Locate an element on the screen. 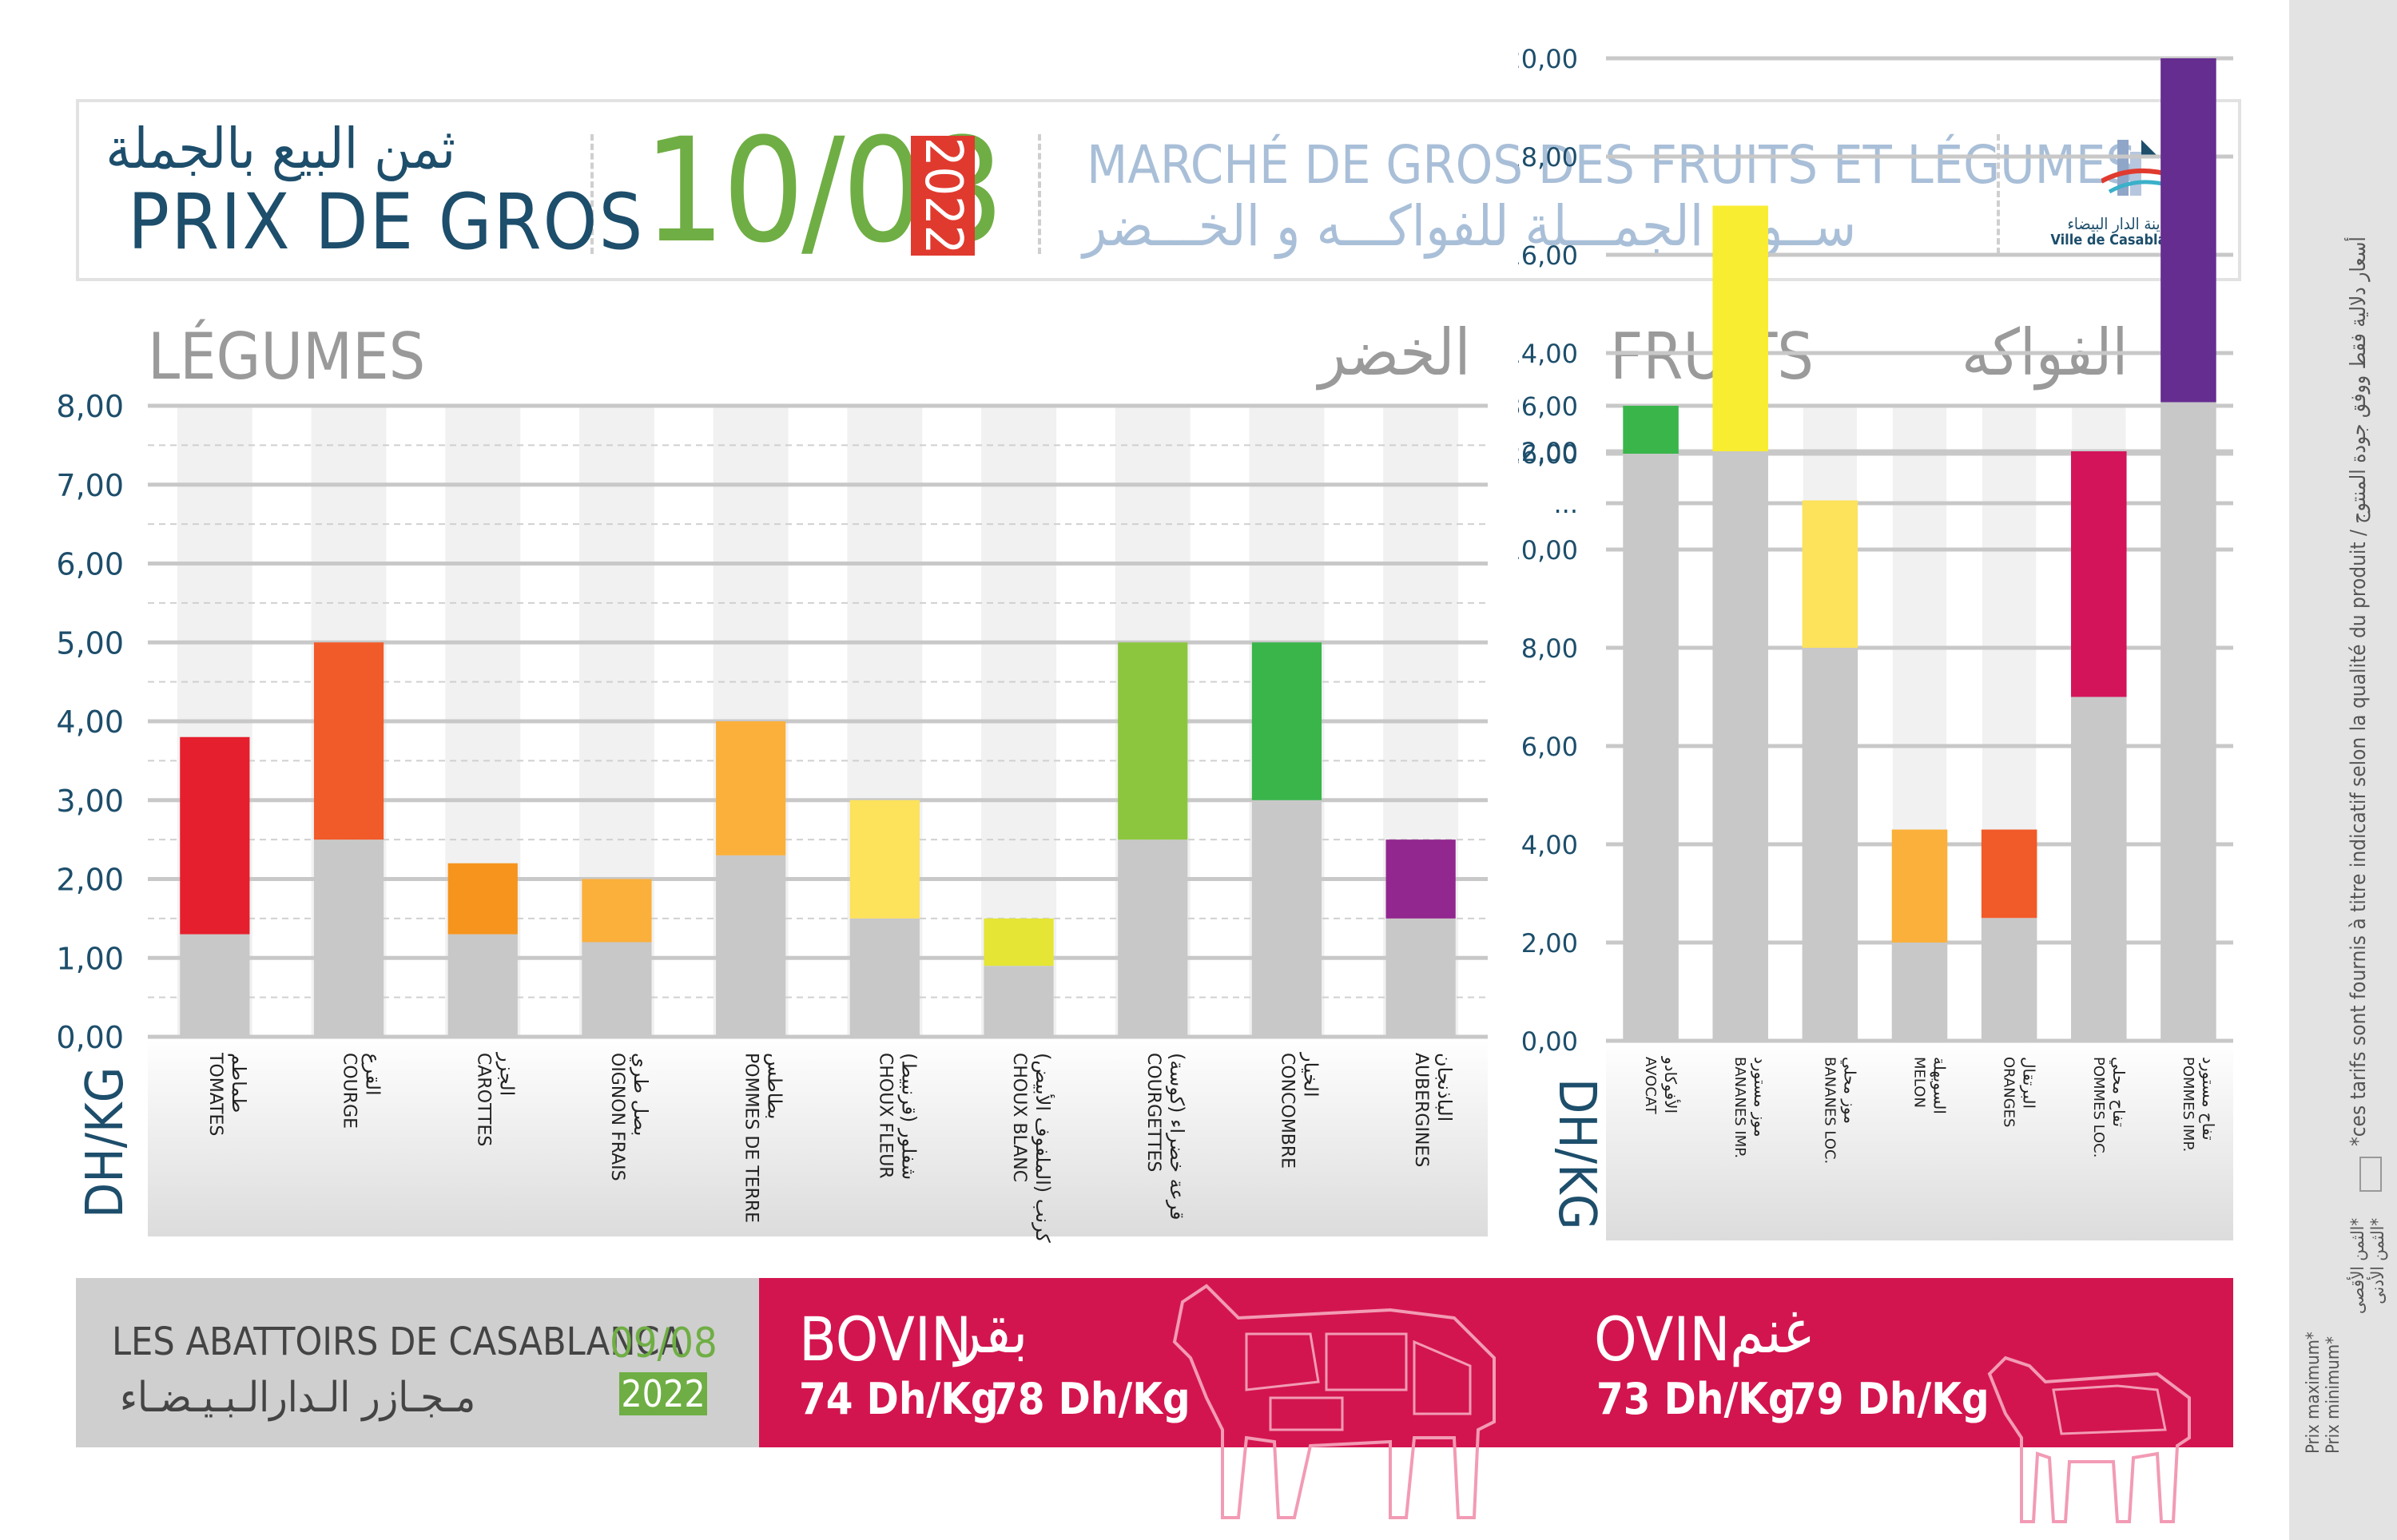 This screenshot has width=2397, height=1540. legend-max-ar: *الثمن الأقصى is located at coordinates (2358, 1265).